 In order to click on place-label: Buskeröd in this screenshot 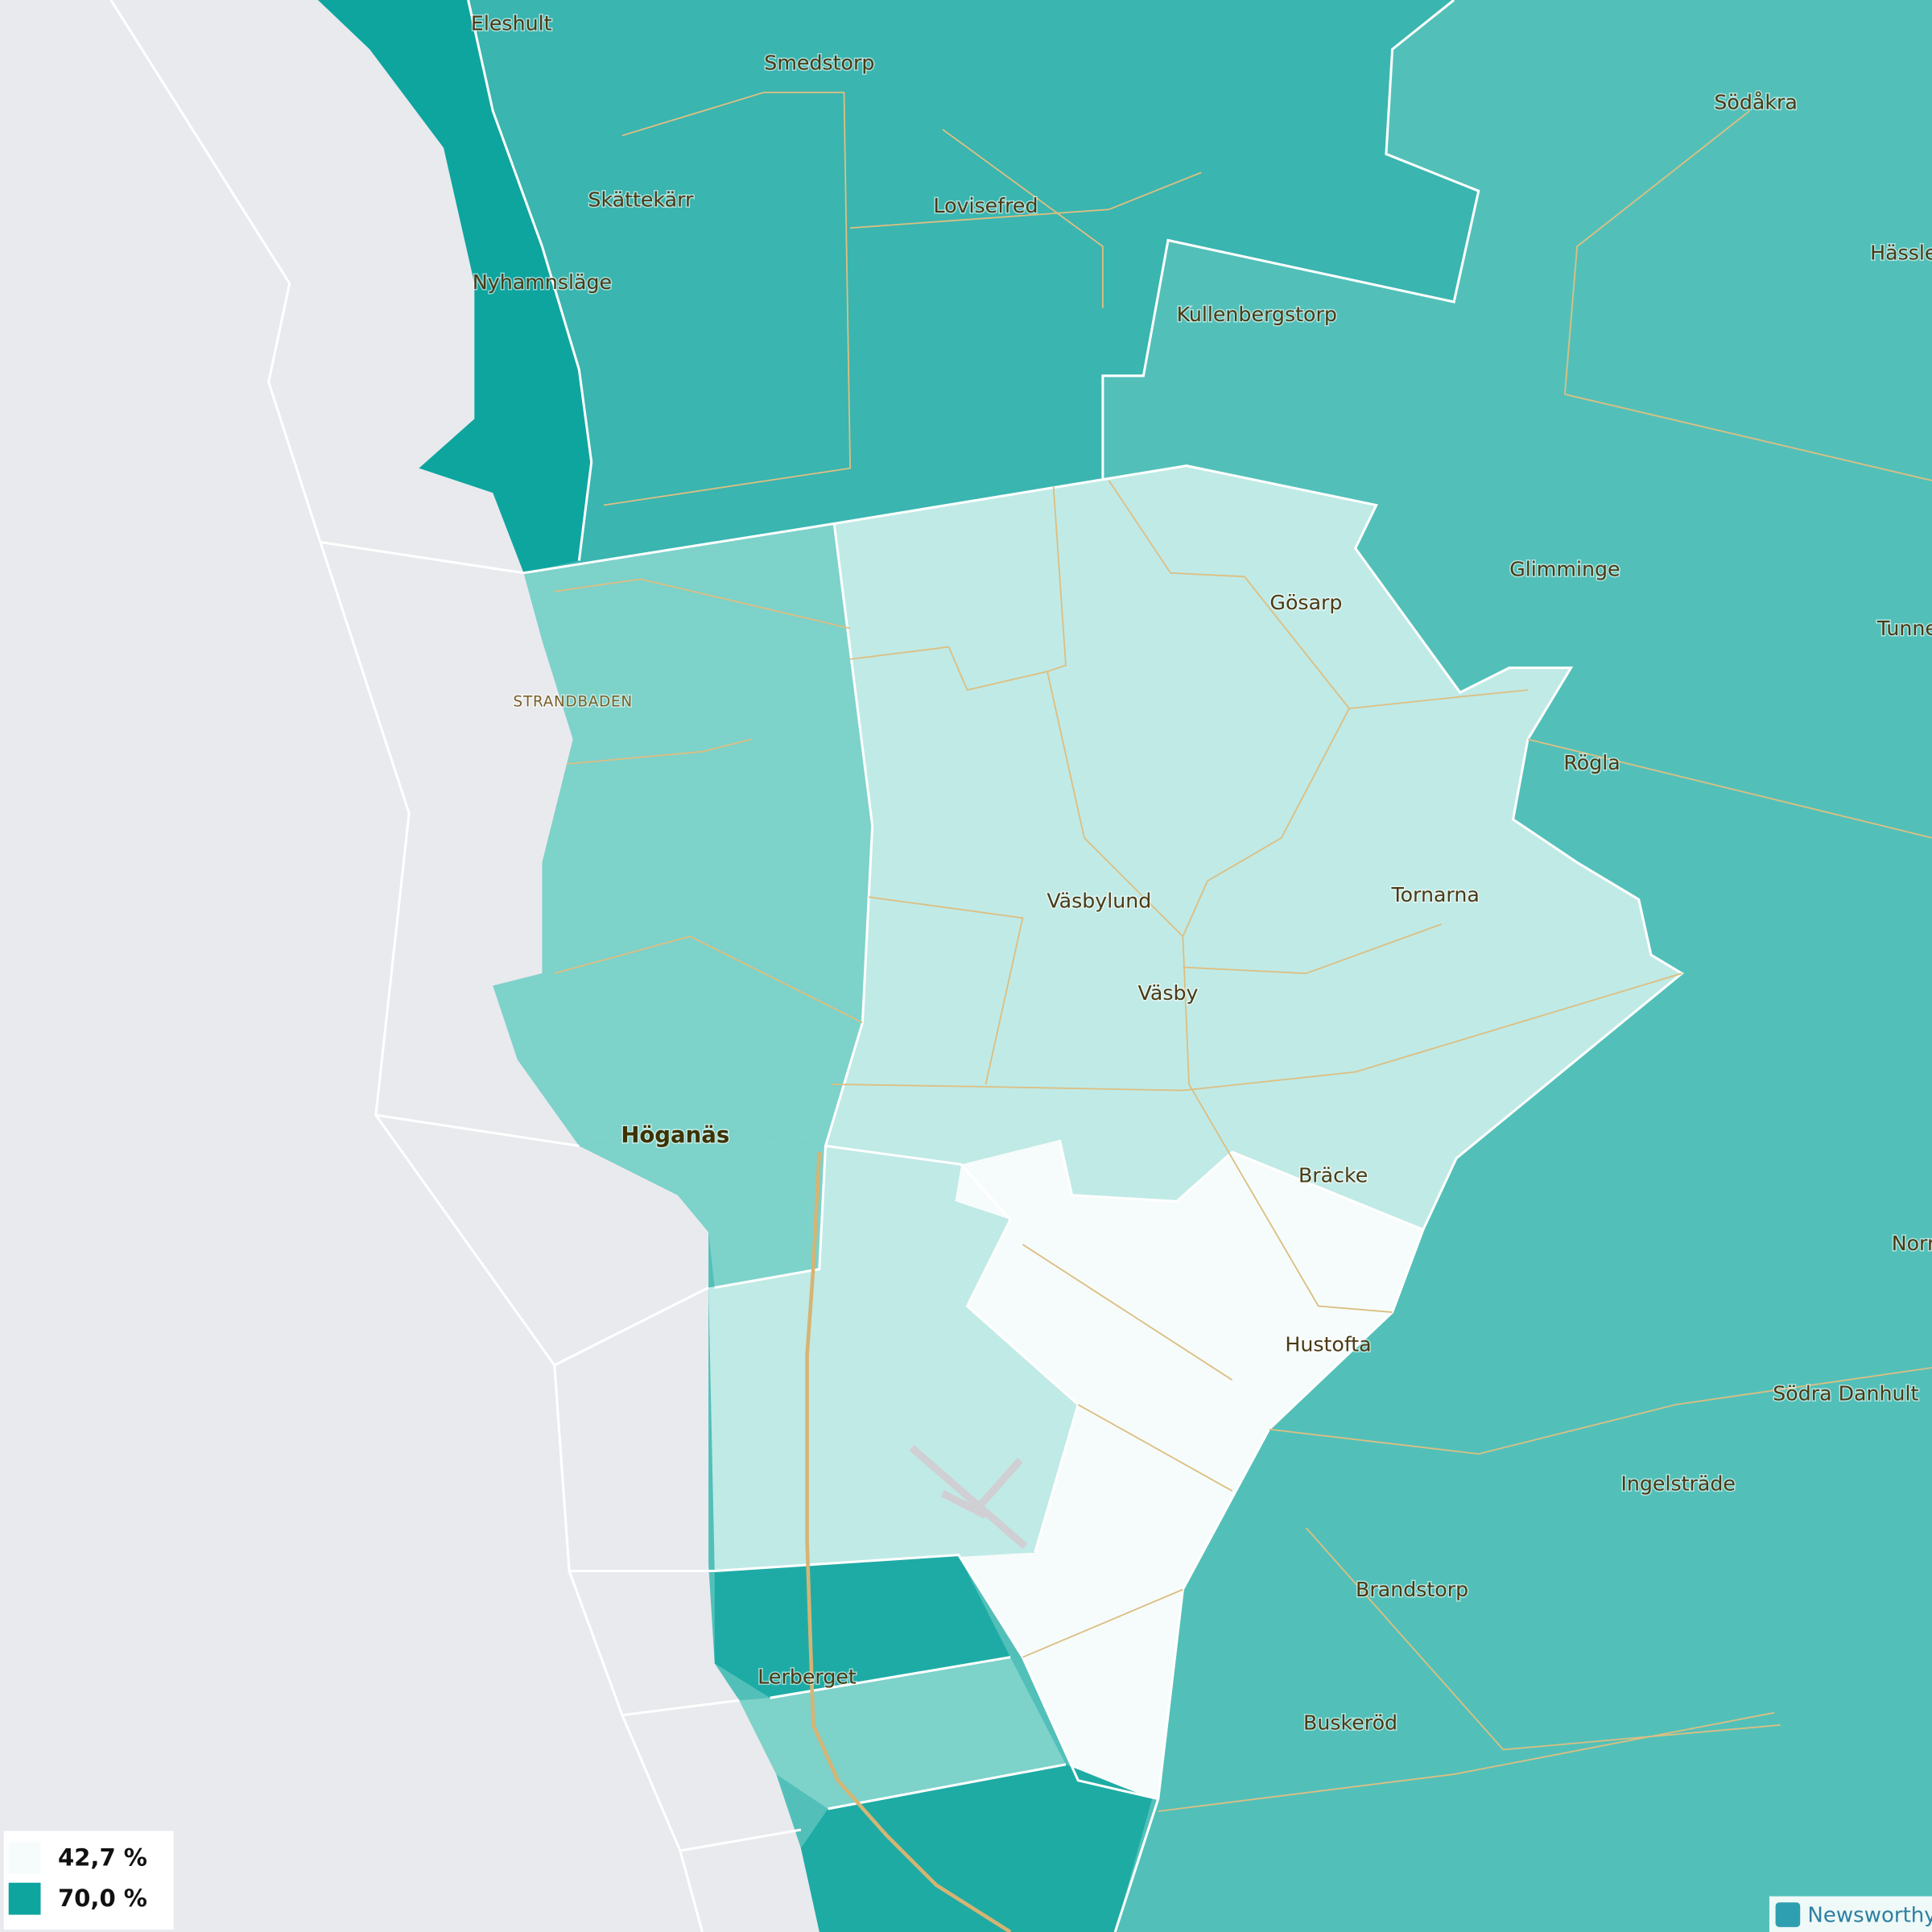, I will do `click(1350, 1722)`.